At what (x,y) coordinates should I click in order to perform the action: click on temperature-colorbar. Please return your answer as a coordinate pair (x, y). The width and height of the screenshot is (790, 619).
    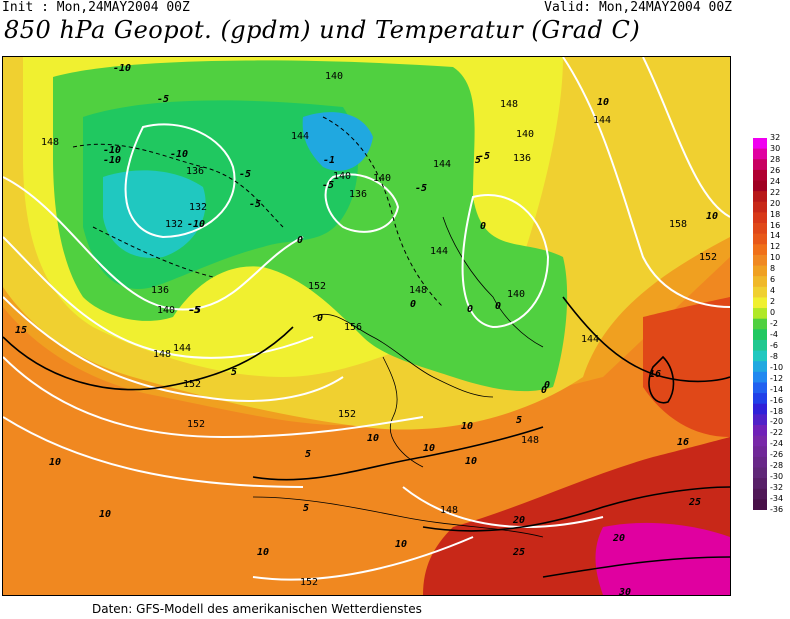
    Looking at the image, I should click on (760, 324).